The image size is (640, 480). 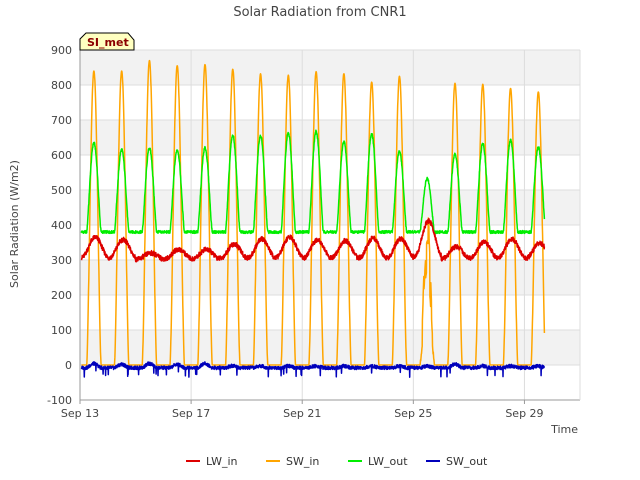 I want to click on x-tick-label: Sep 21, so click(x=302, y=413).